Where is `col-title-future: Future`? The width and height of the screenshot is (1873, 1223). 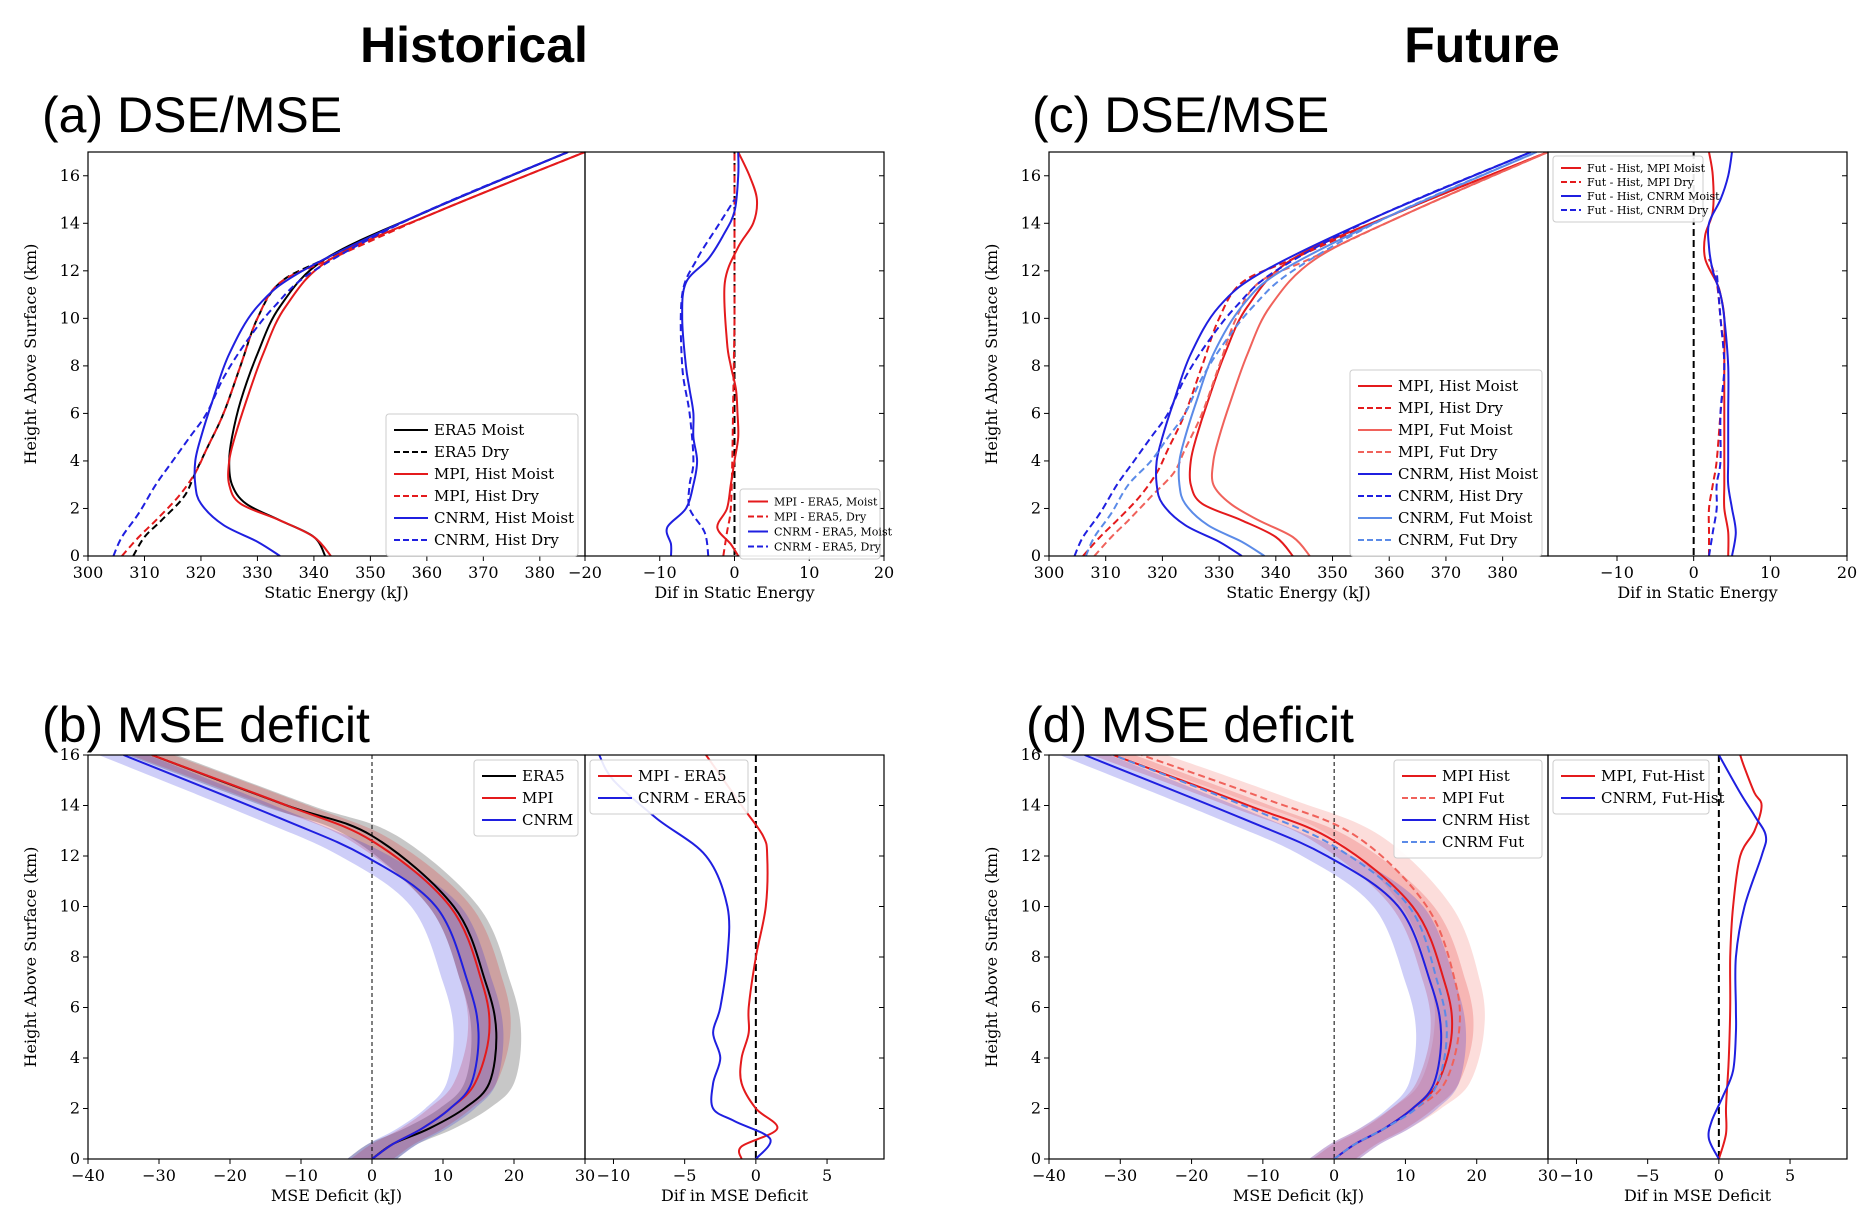 col-title-future: Future is located at coordinates (1482, 45).